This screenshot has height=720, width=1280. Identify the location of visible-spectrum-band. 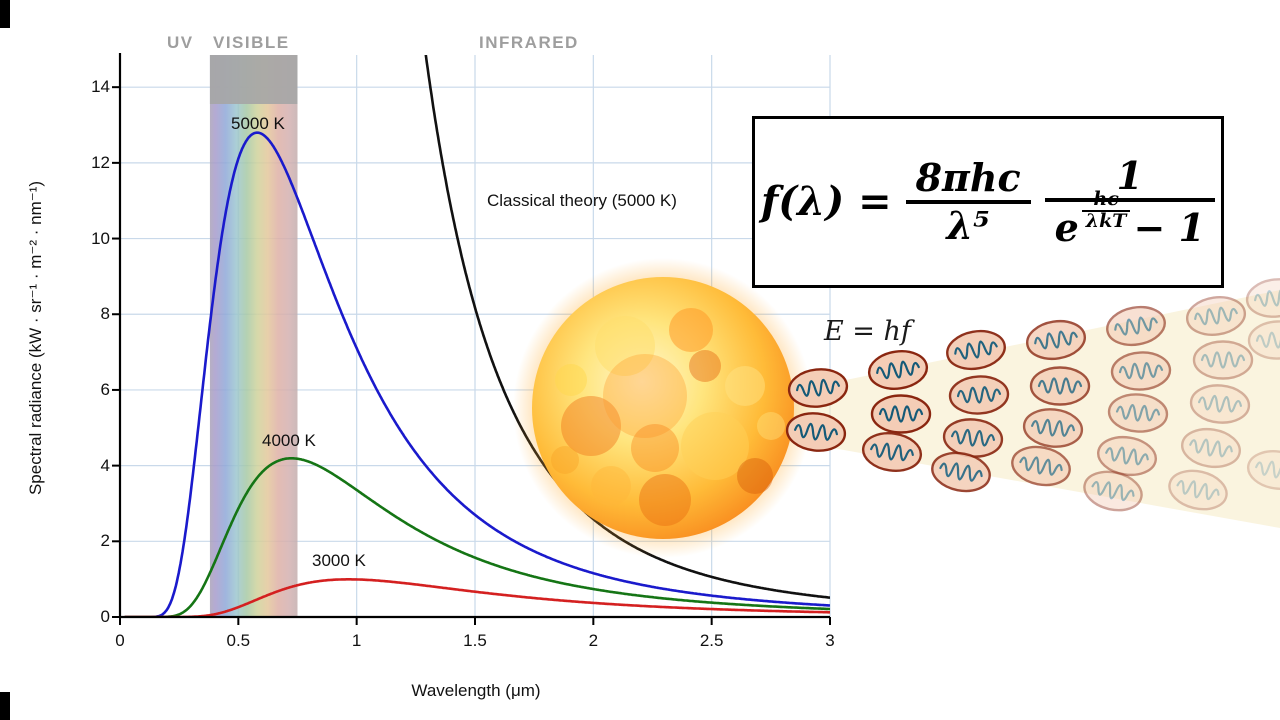
(253, 336).